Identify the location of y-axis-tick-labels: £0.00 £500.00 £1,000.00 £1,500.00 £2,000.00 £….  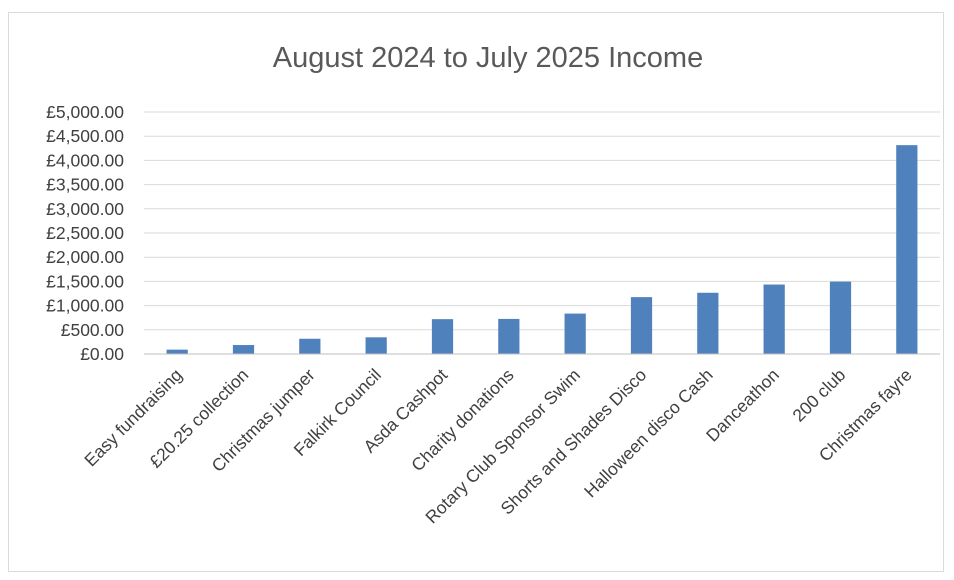
(85, 233).